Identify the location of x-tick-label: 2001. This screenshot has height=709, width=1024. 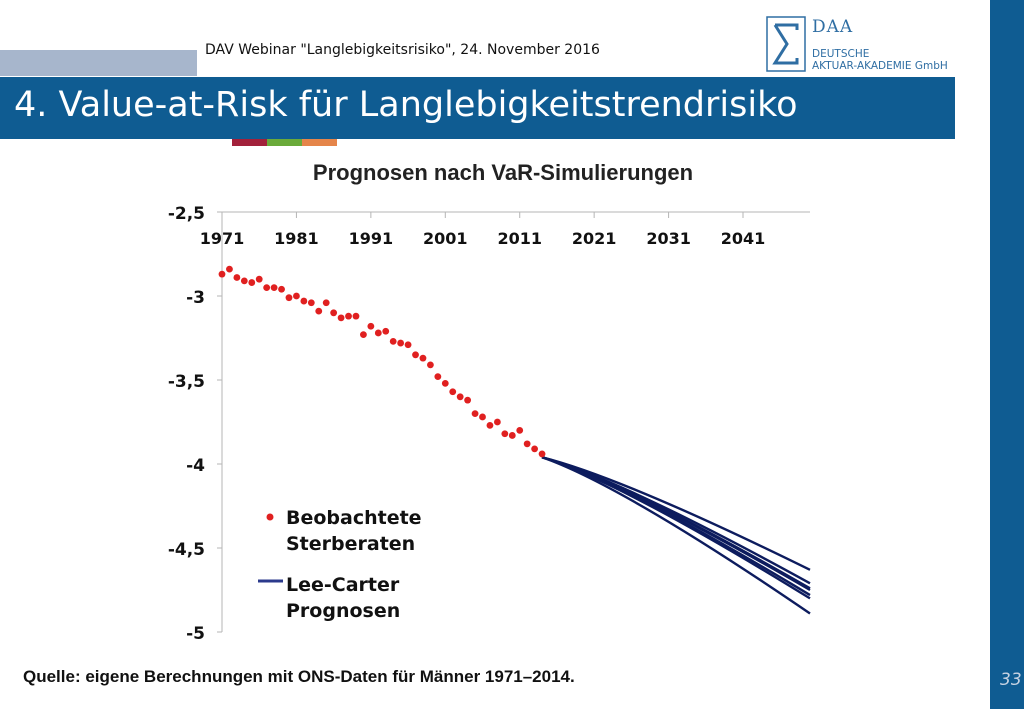
(445, 238).